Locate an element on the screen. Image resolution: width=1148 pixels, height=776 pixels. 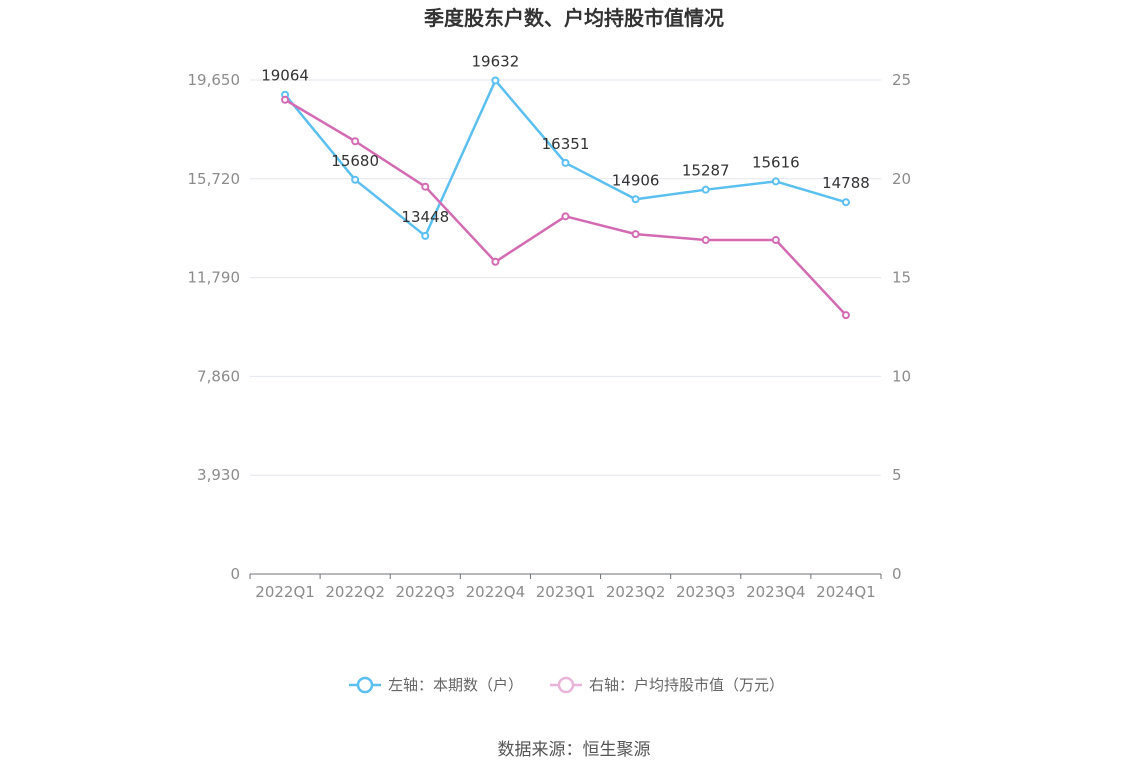
x-tick-label: 2022Q1 is located at coordinates (285, 592).